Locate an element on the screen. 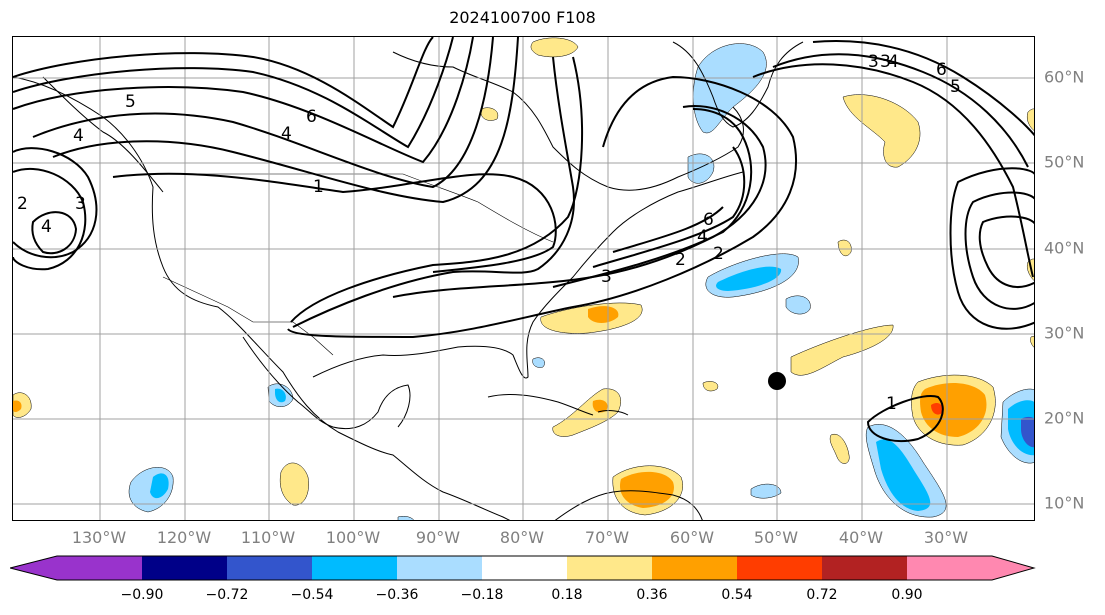 This screenshot has height=615, width=1105. alaska-panhandle is located at coordinates (103, 134).